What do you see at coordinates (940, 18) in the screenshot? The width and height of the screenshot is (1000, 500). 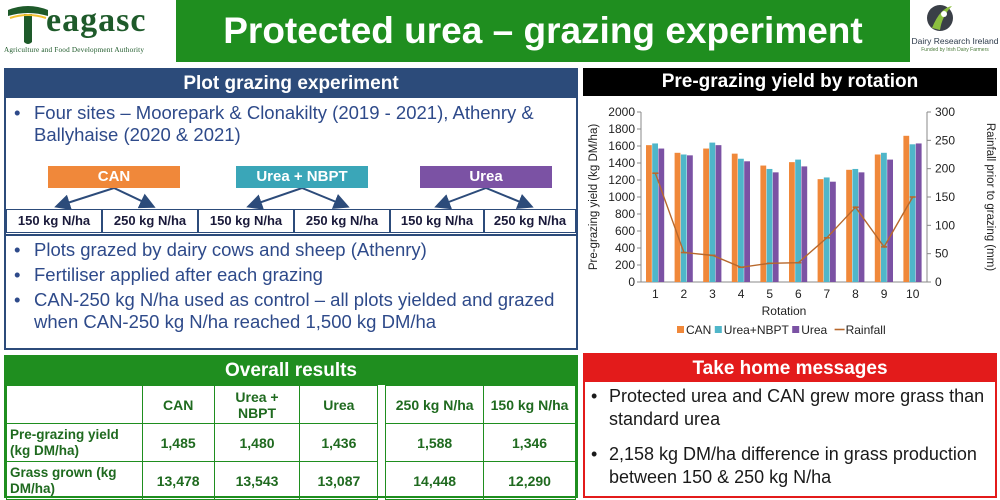 I see `dri-swoosh-icon` at bounding box center [940, 18].